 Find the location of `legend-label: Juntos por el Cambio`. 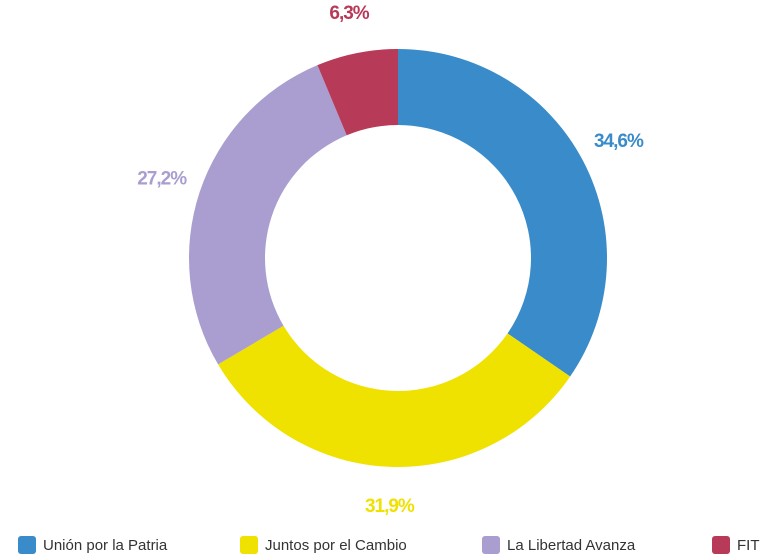

legend-label: Juntos por el Cambio is located at coordinates (336, 545).